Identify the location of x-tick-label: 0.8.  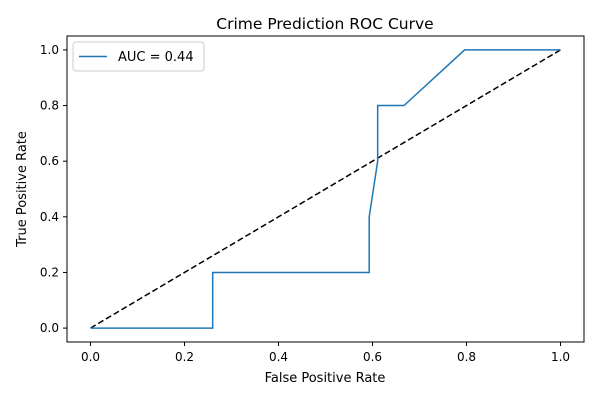
(466, 357).